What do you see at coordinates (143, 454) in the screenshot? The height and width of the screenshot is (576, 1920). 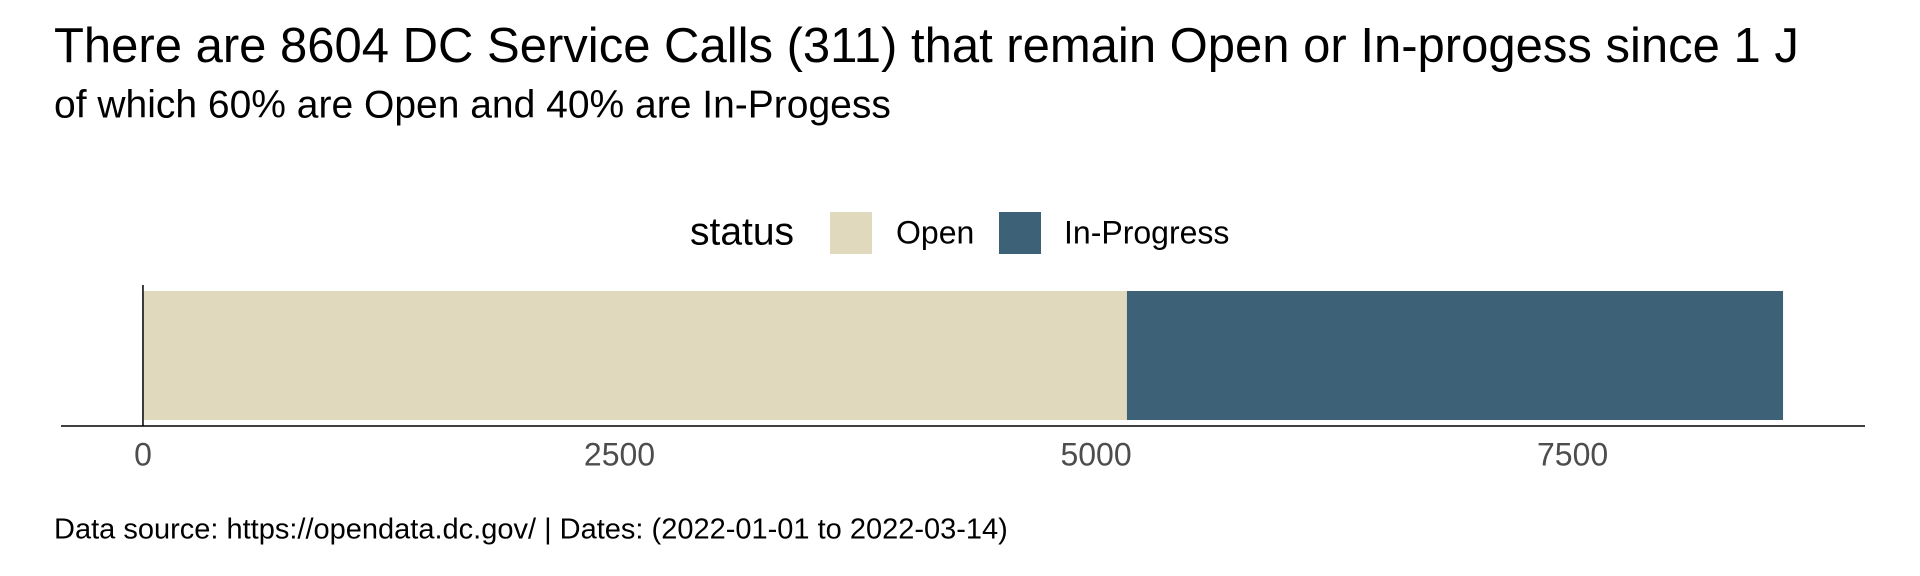 I see `x-tick-label: 0` at bounding box center [143, 454].